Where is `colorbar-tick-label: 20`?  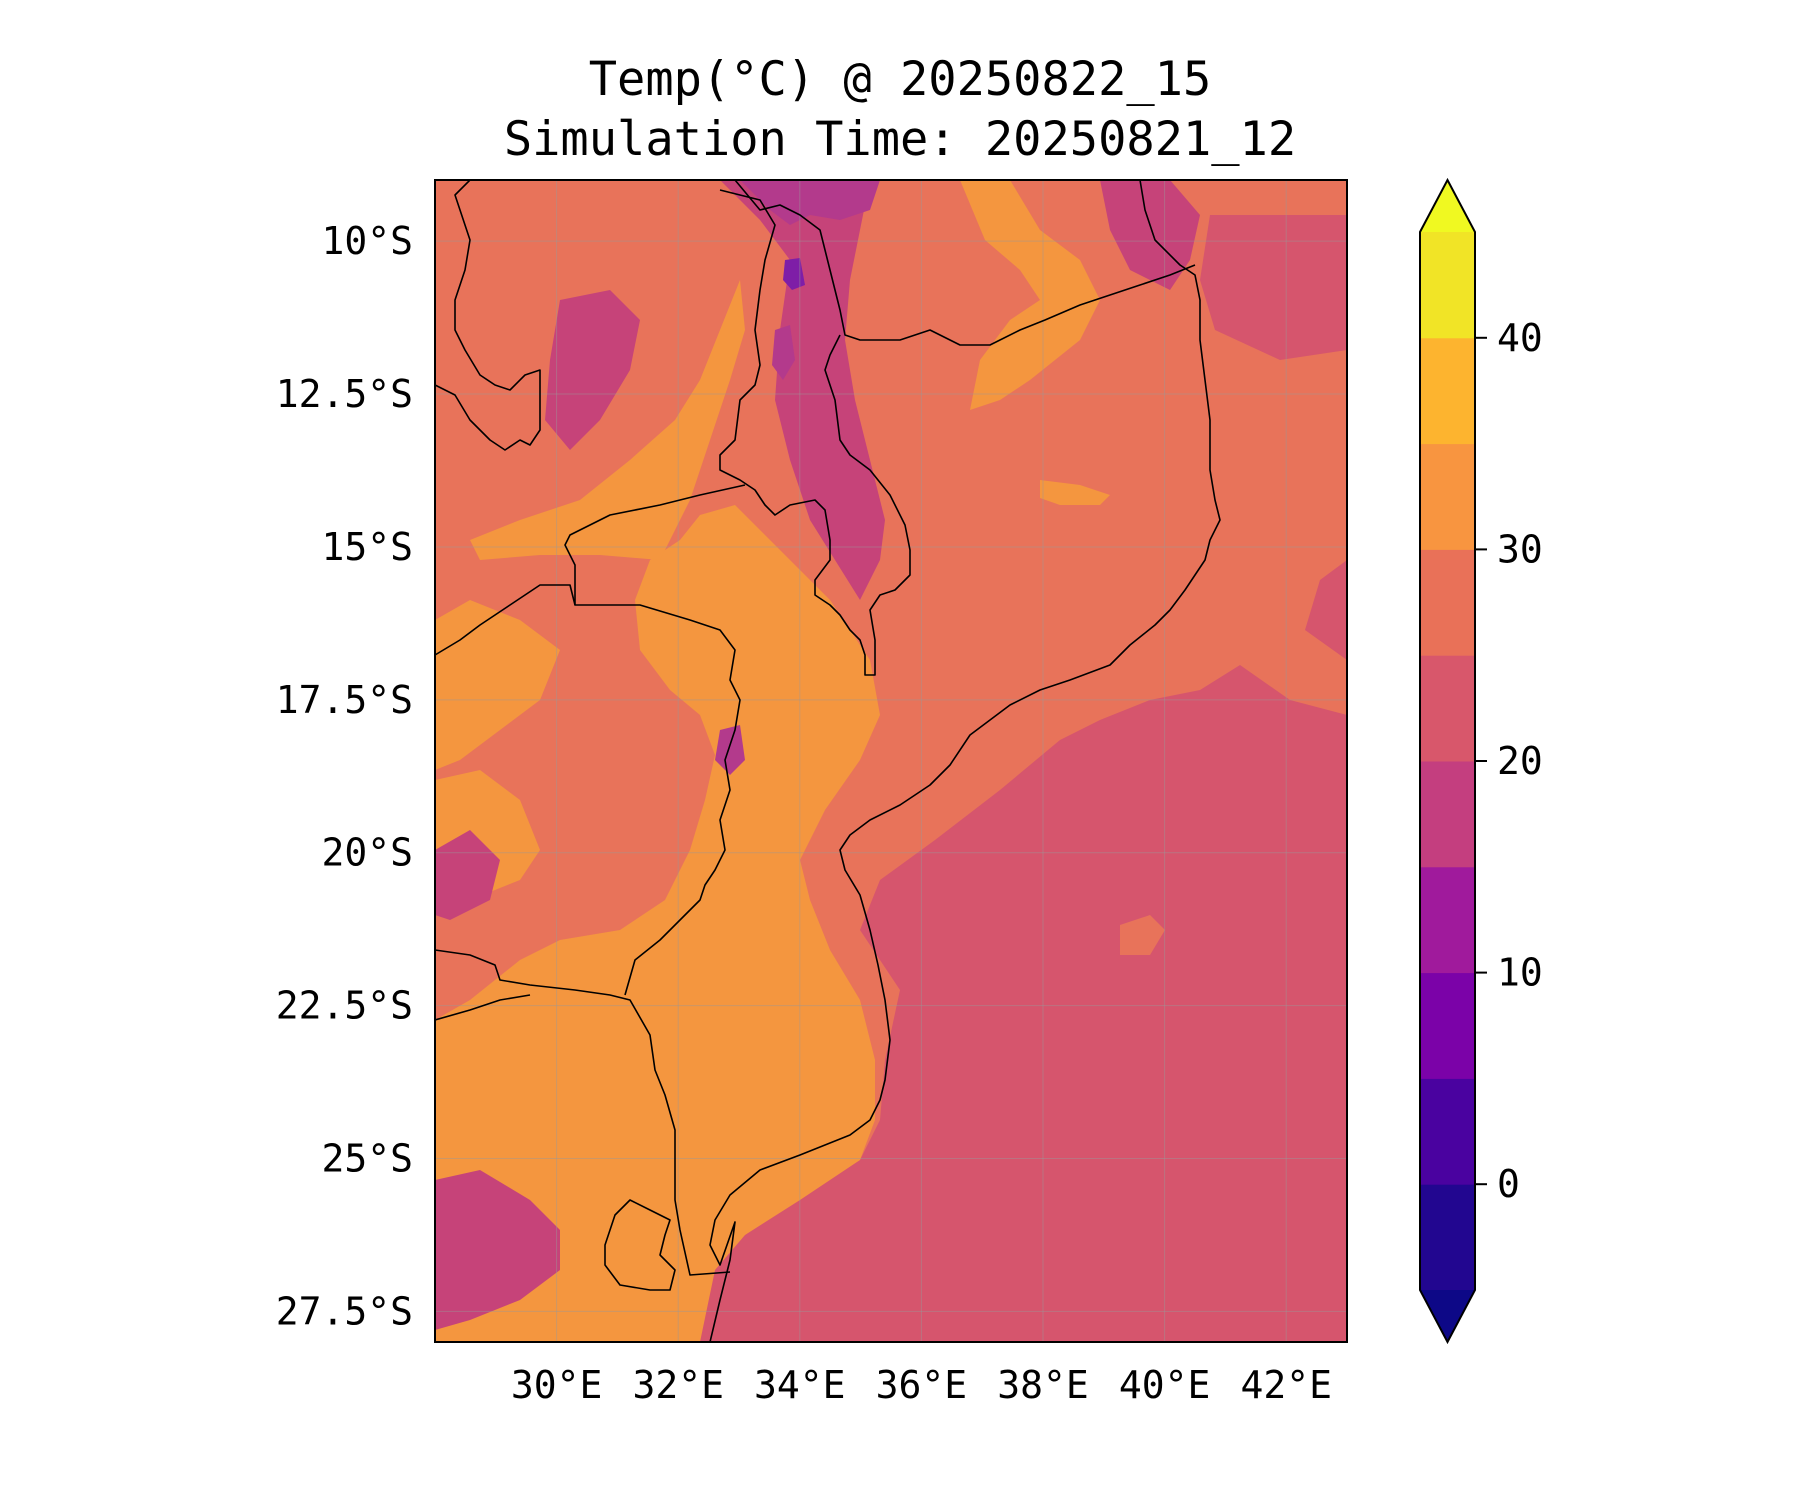
colorbar-tick-label: 20 is located at coordinates (1520, 761).